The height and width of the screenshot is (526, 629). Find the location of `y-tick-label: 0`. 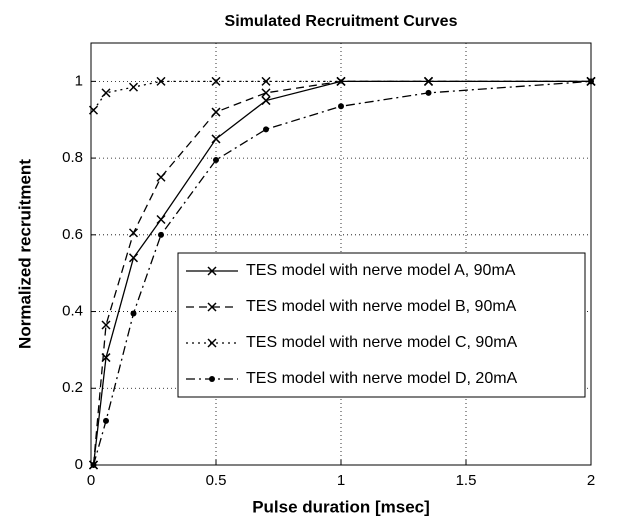

y-tick-label: 0 is located at coordinates (79, 464).